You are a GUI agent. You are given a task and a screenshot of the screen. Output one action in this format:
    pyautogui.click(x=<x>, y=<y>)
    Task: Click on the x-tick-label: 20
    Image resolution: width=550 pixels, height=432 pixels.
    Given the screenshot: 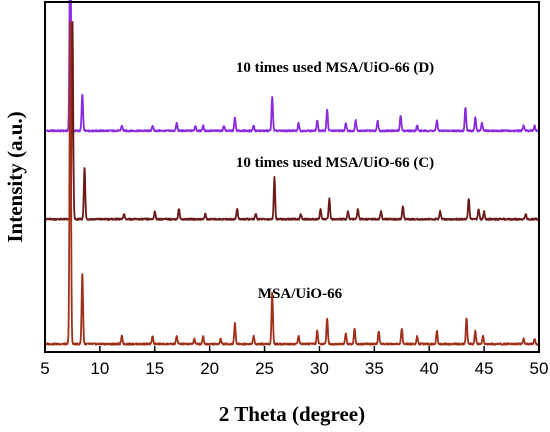 What is the action you would take?
    pyautogui.click(x=209, y=368)
    